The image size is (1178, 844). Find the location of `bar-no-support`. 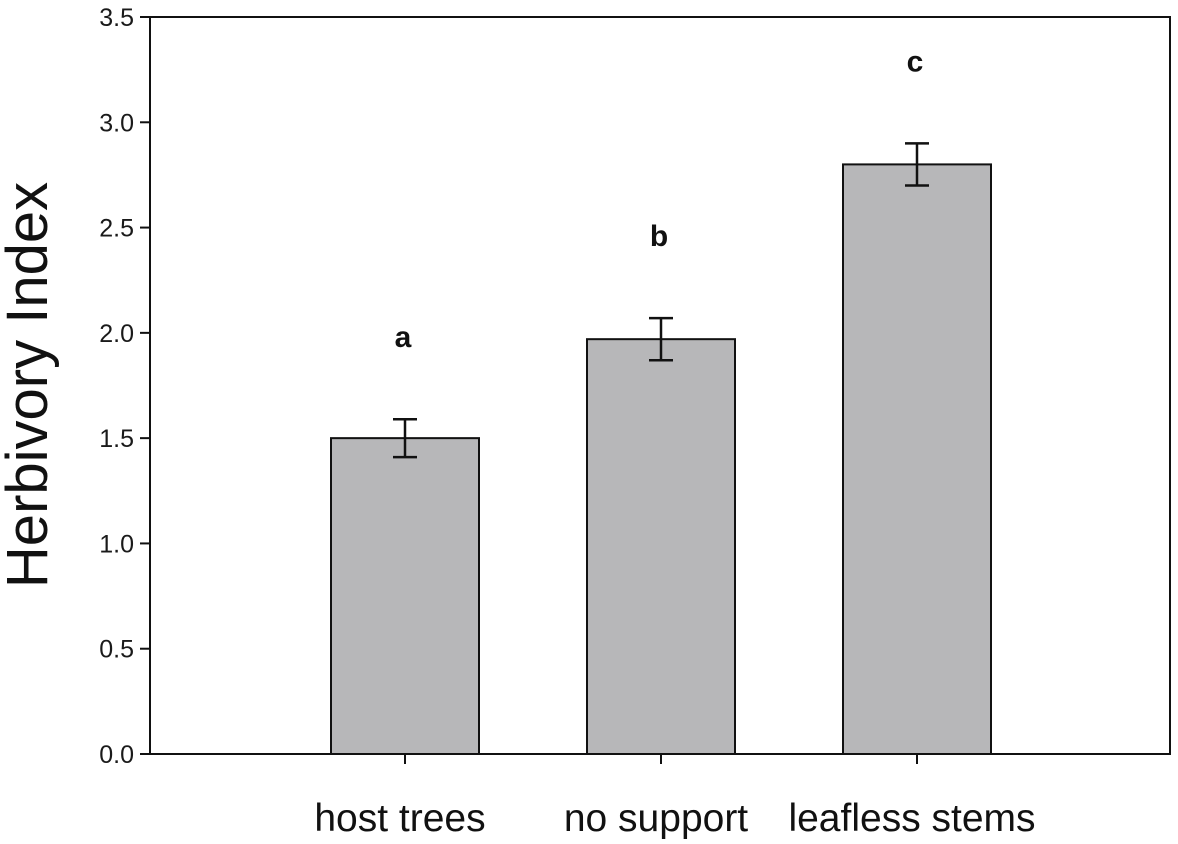

bar-no-support is located at coordinates (661, 546).